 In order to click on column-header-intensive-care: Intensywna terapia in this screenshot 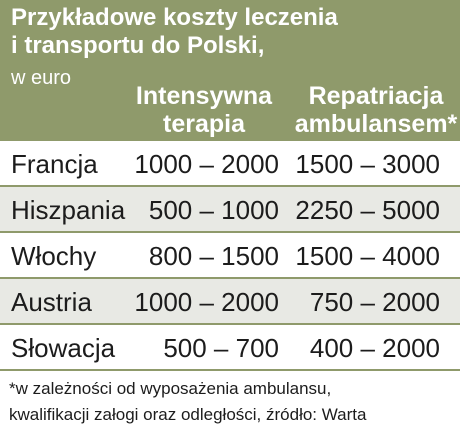, I will do `click(204, 110)`.